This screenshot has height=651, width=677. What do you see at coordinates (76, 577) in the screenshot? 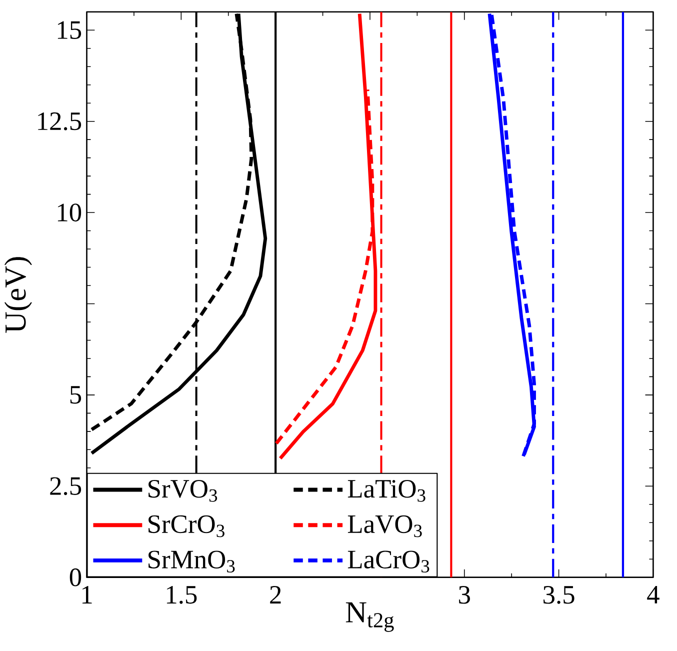
I see `y-tick-label: 0` at bounding box center [76, 577].